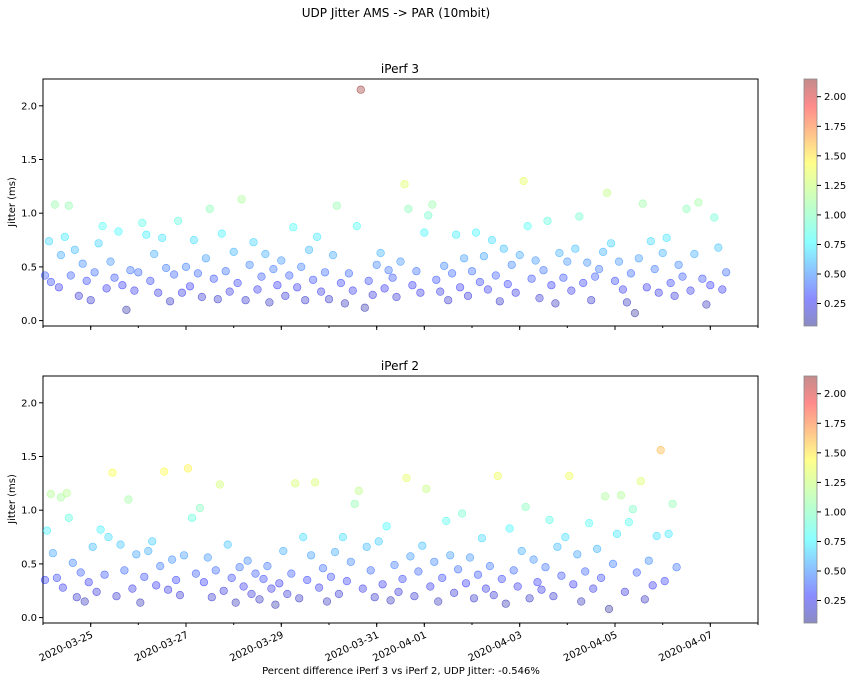 This screenshot has width=852, height=684. What do you see at coordinates (685, 647) in the screenshot?
I see `x-tick-label: 2020-04-07` at bounding box center [685, 647].